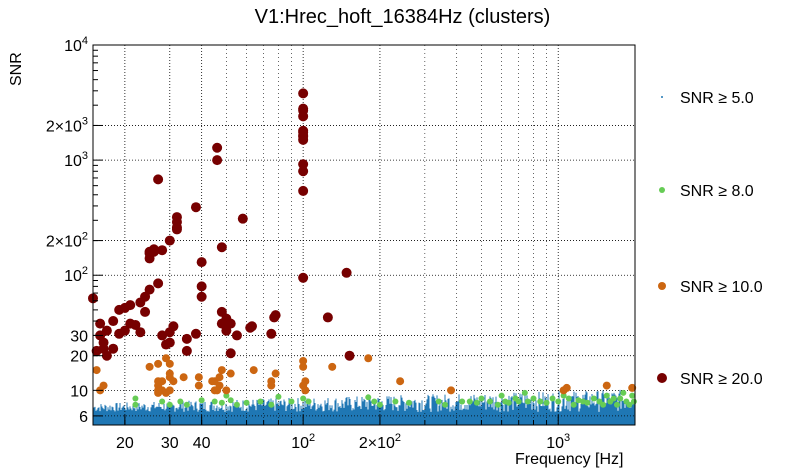 This screenshot has width=805, height=472. What do you see at coordinates (202, 443) in the screenshot?
I see `x-tick-label: 40` at bounding box center [202, 443].